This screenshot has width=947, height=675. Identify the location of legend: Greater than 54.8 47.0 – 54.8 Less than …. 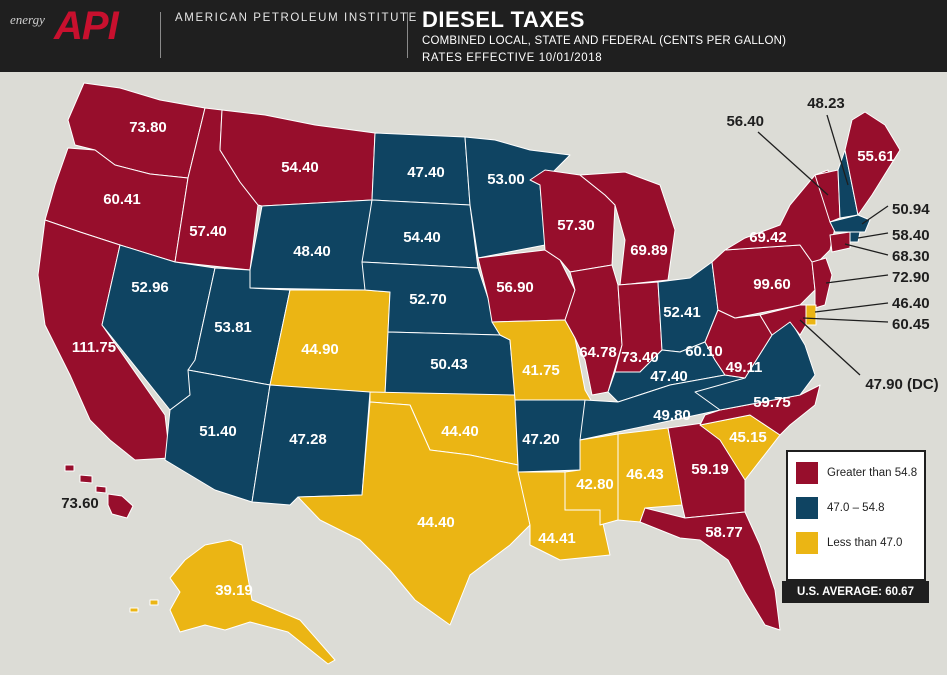
(856, 515).